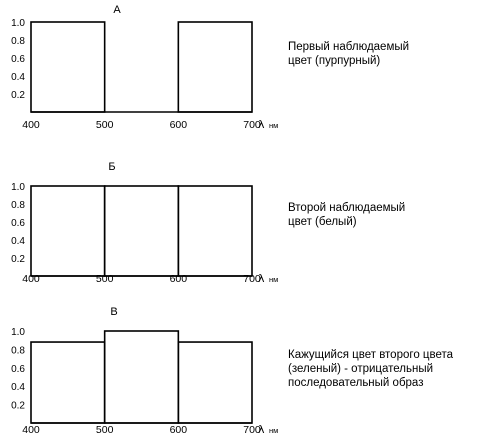 The width and height of the screenshot is (477, 441). Describe the element at coordinates (111, 167) in the screenshot. I see `panel-letter: Б` at that location.